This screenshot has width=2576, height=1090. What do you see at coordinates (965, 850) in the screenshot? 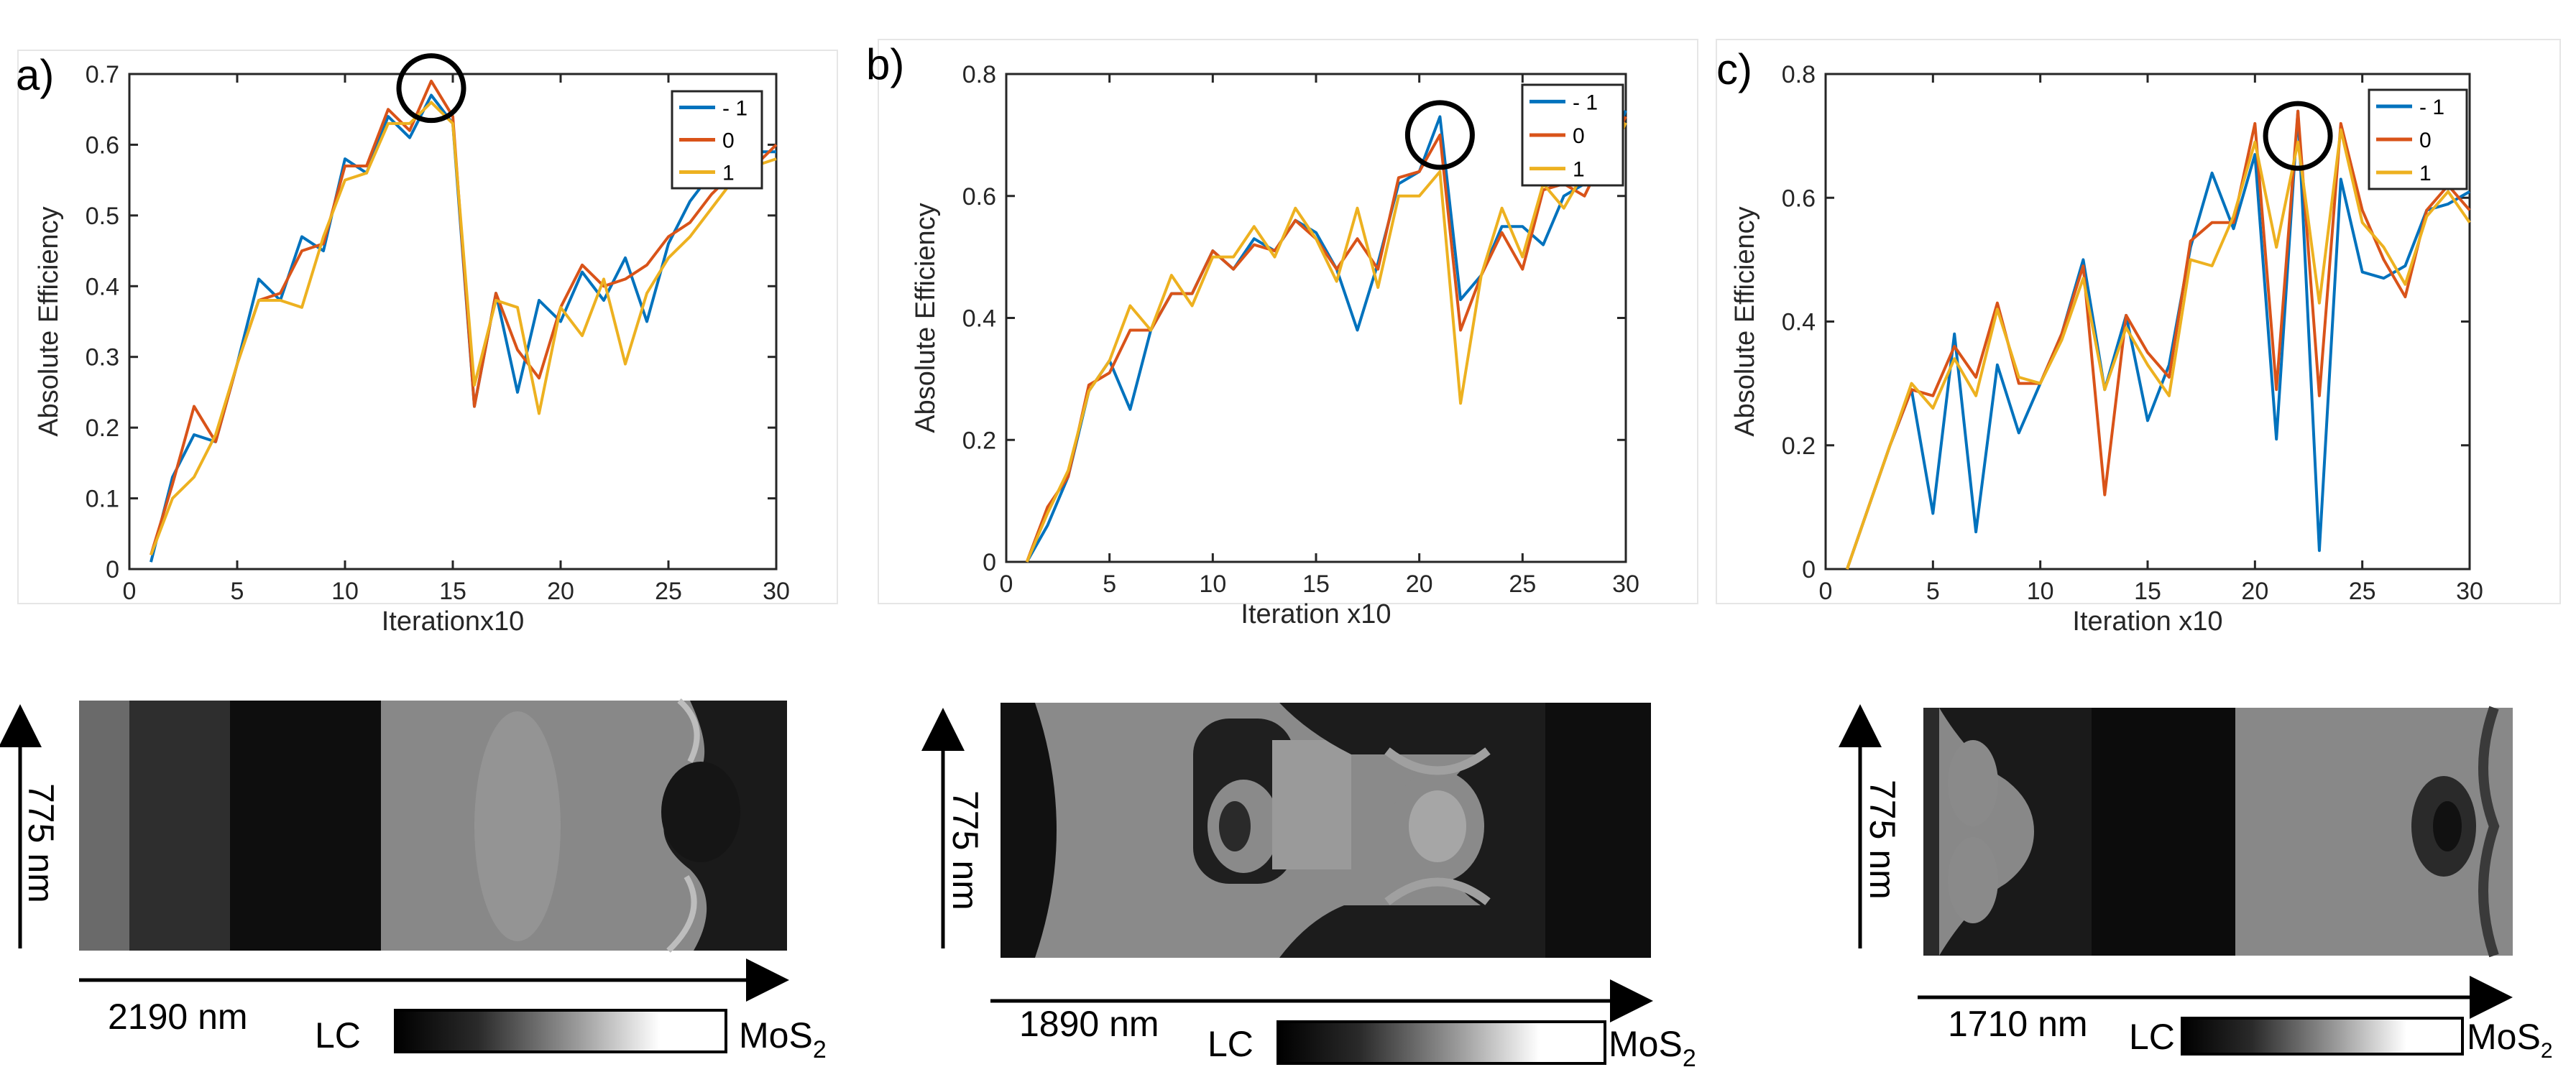
I see `height-label-b: 775 nm` at bounding box center [965, 850].